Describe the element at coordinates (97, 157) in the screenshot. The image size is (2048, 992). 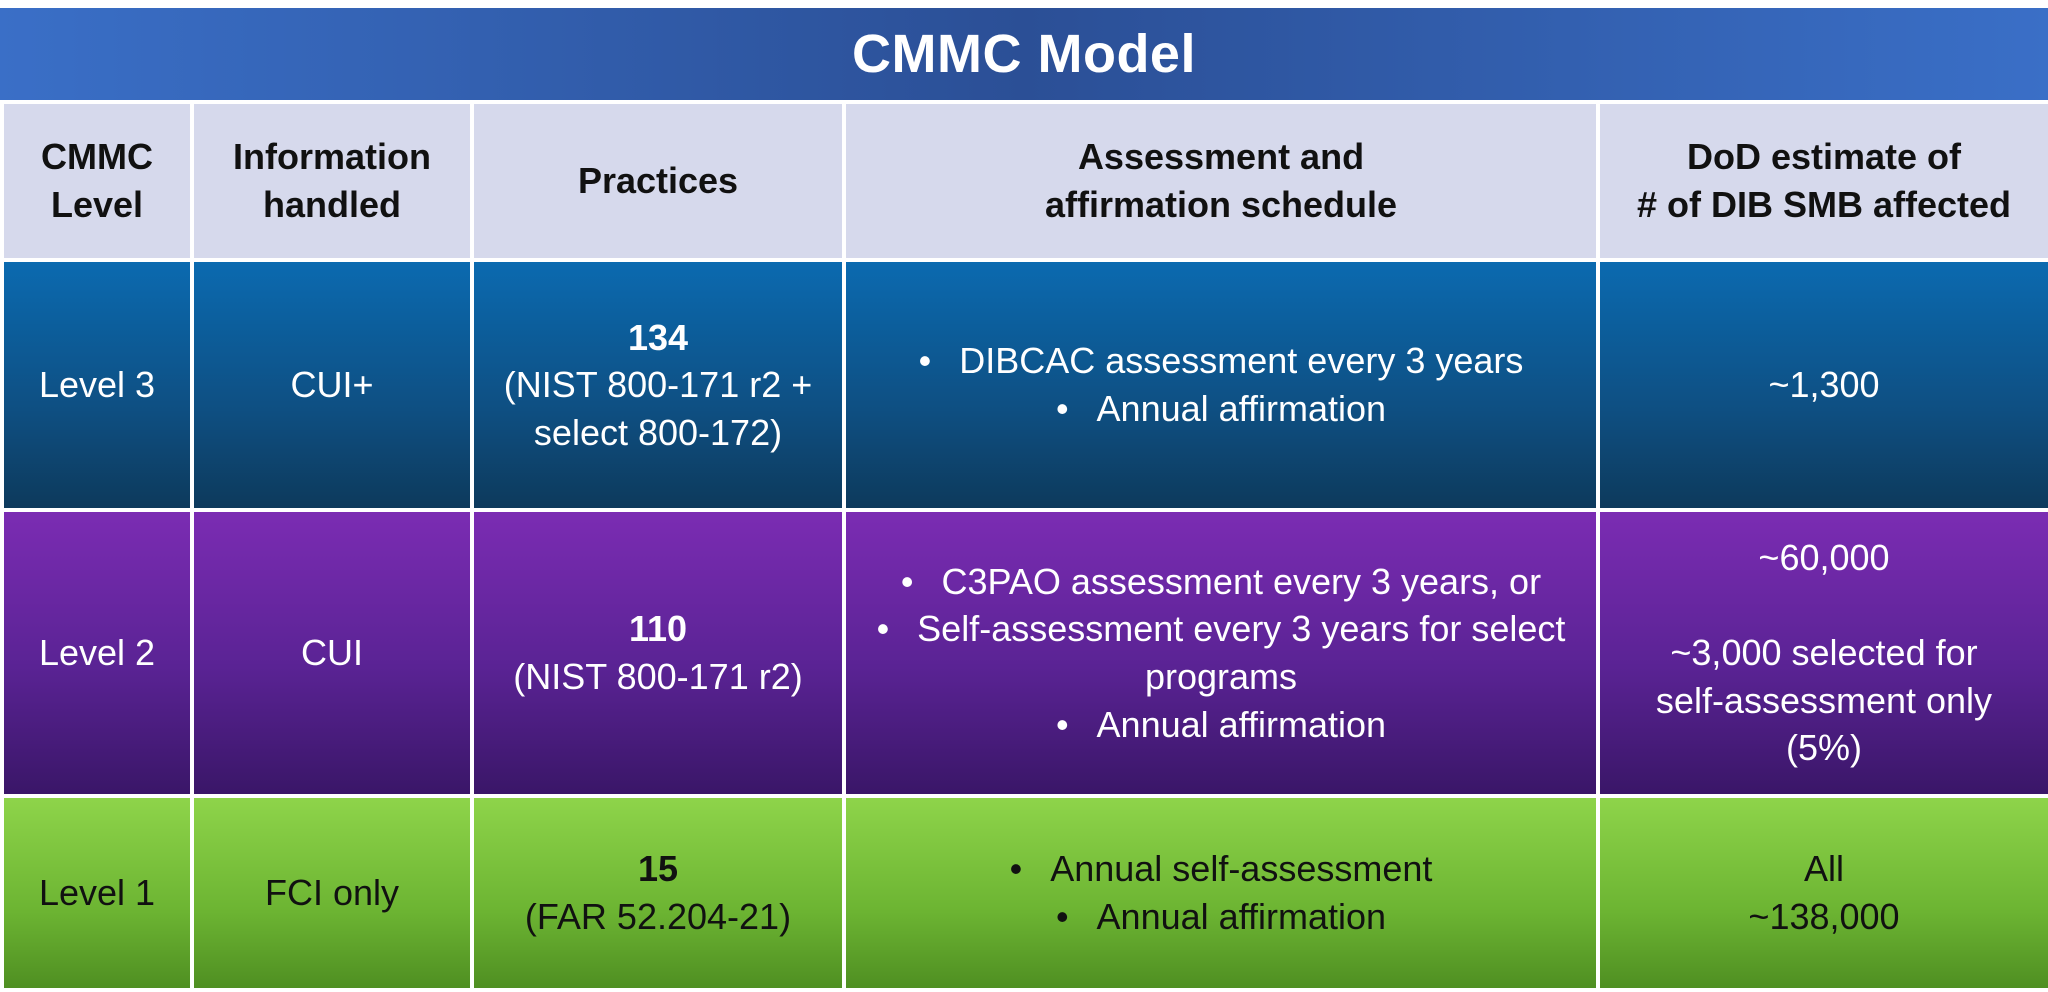
I see `header-line: CMMC` at that location.